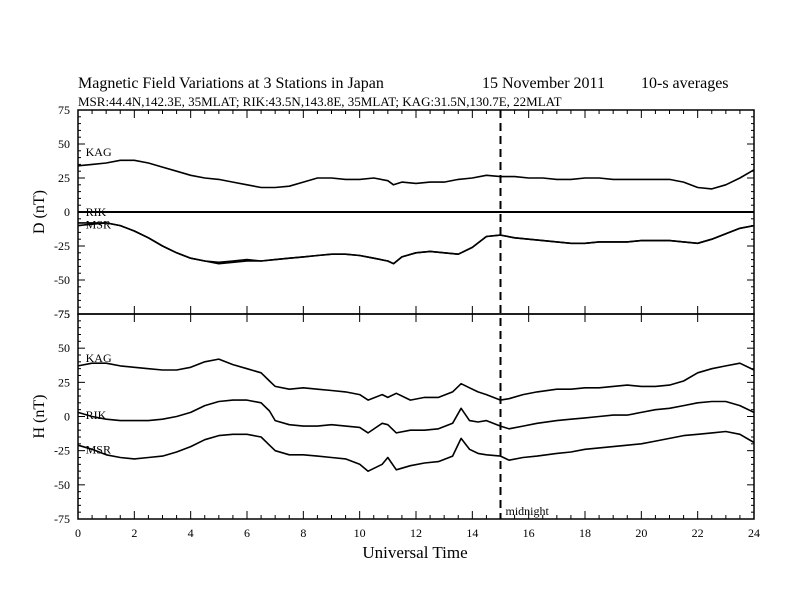  What do you see at coordinates (528, 511) in the screenshot?
I see `midnight-annotation: midnight` at bounding box center [528, 511].